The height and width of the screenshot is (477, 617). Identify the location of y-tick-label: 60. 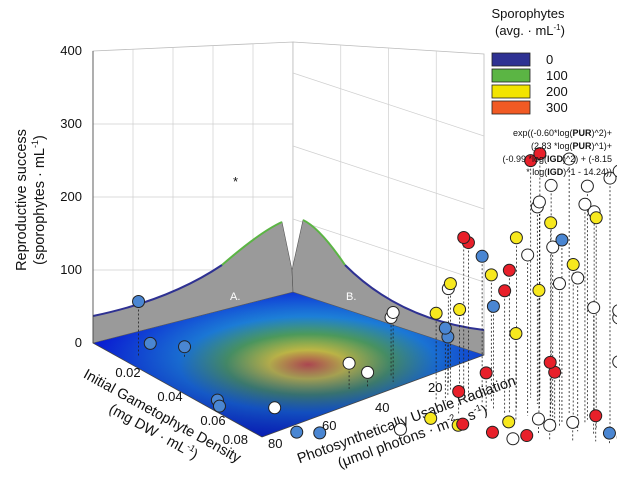
(329, 425).